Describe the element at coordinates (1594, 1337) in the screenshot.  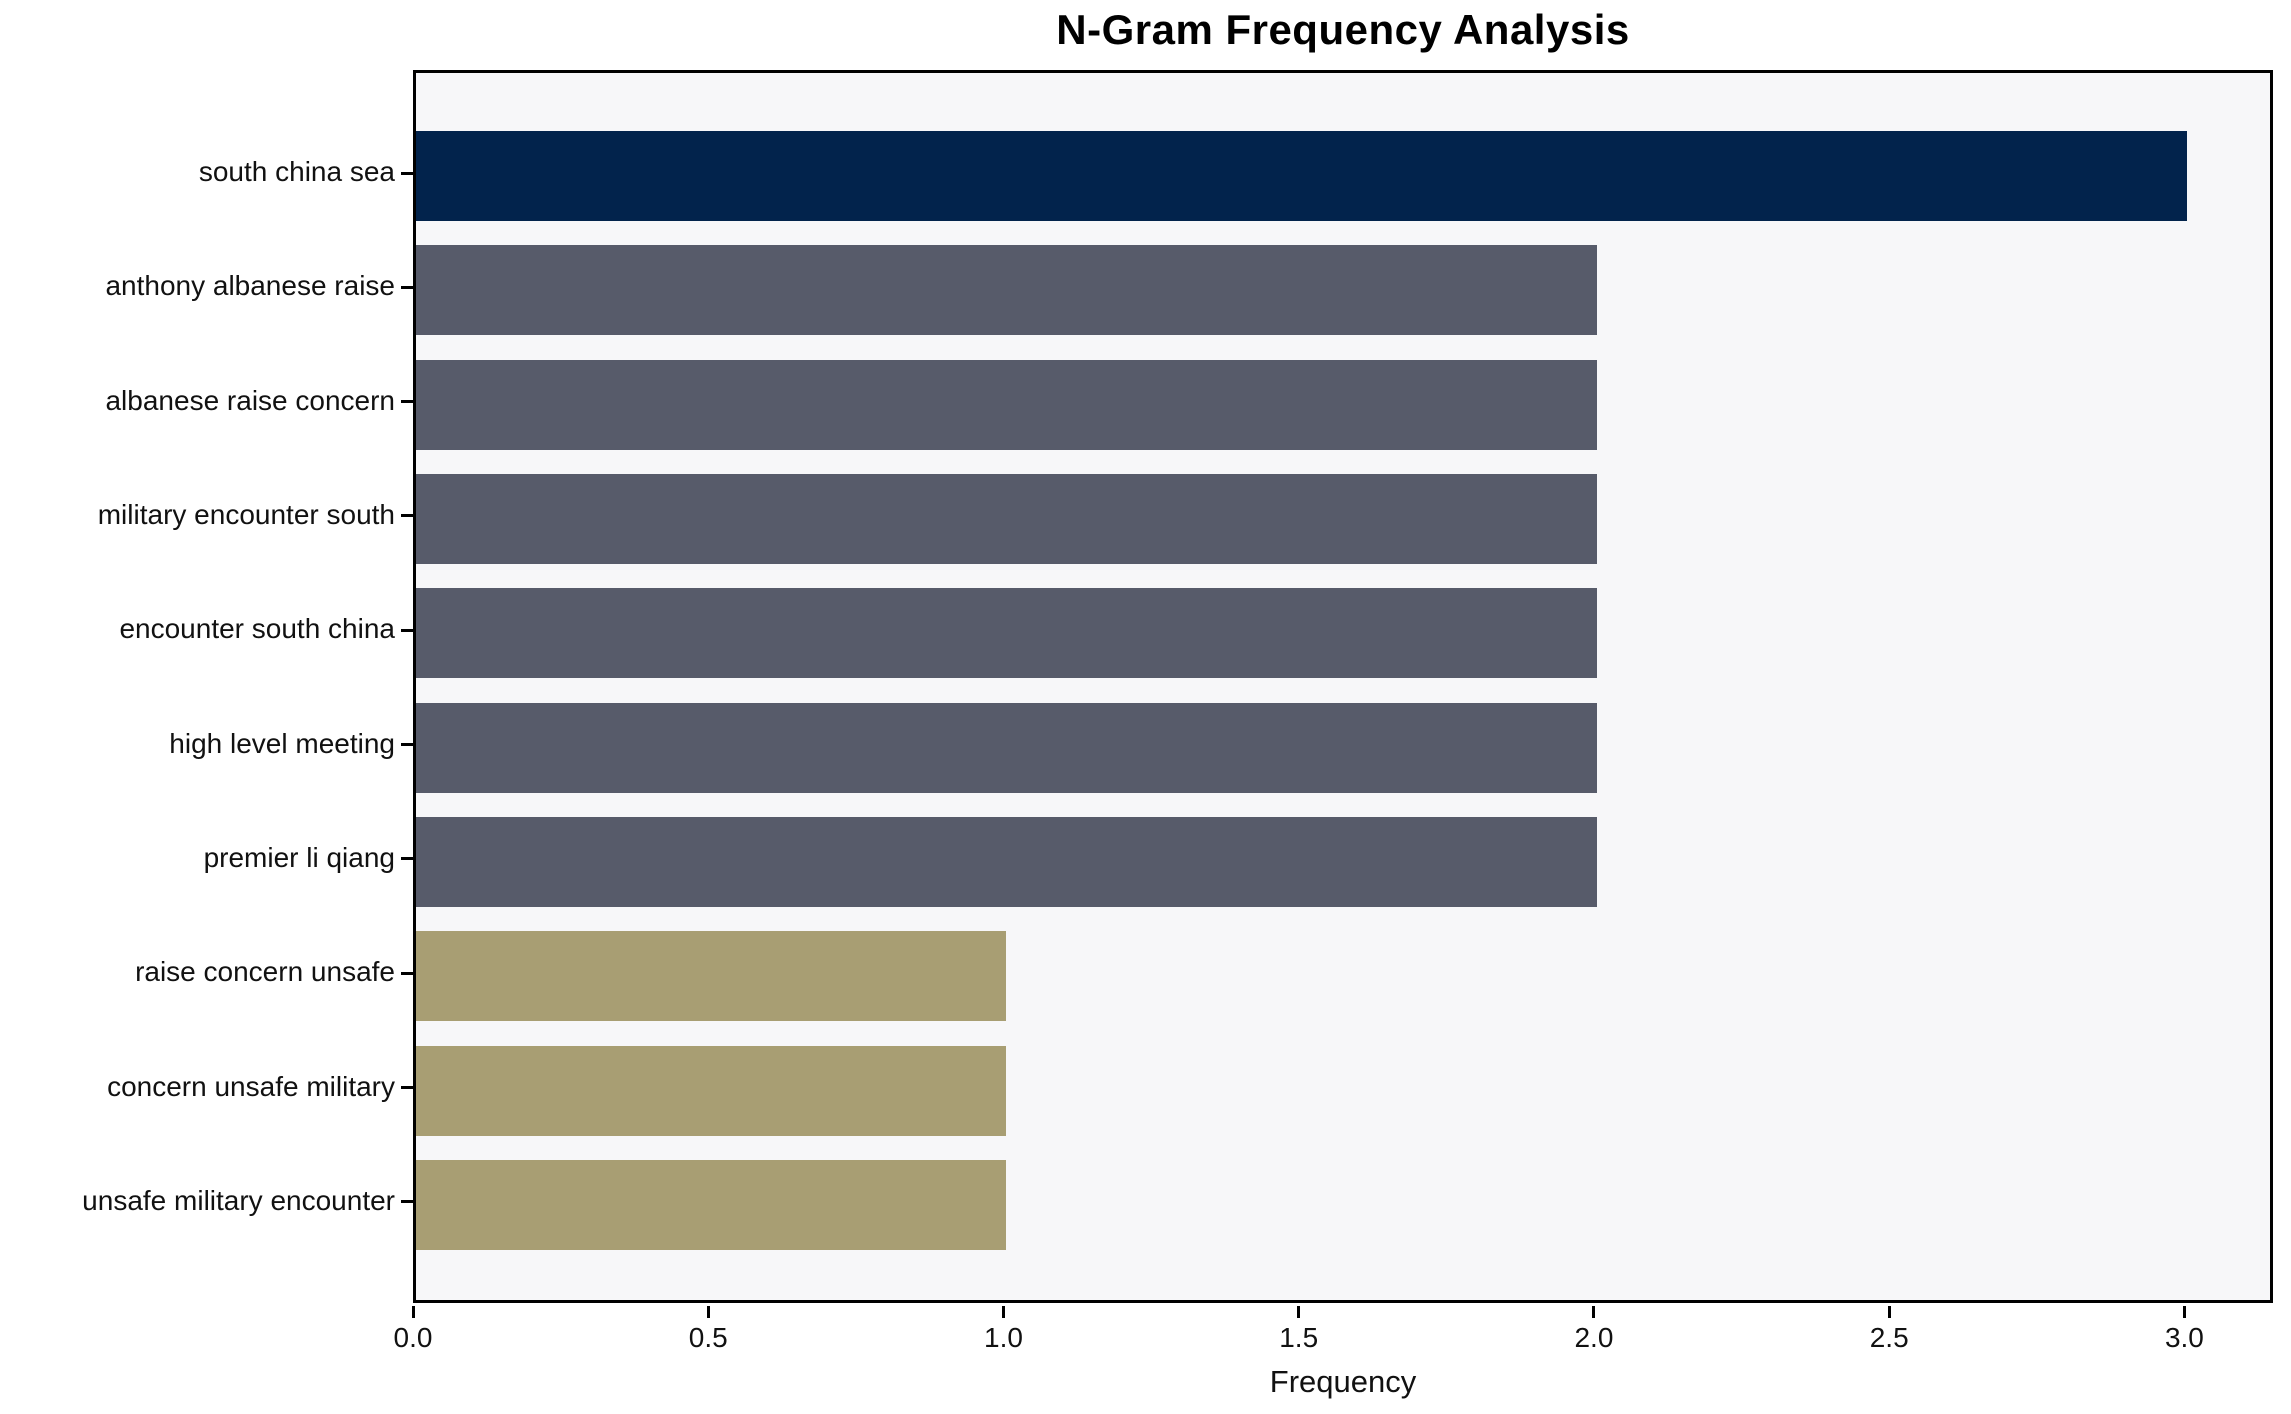
I see `x-tick-label: 2.0` at that location.